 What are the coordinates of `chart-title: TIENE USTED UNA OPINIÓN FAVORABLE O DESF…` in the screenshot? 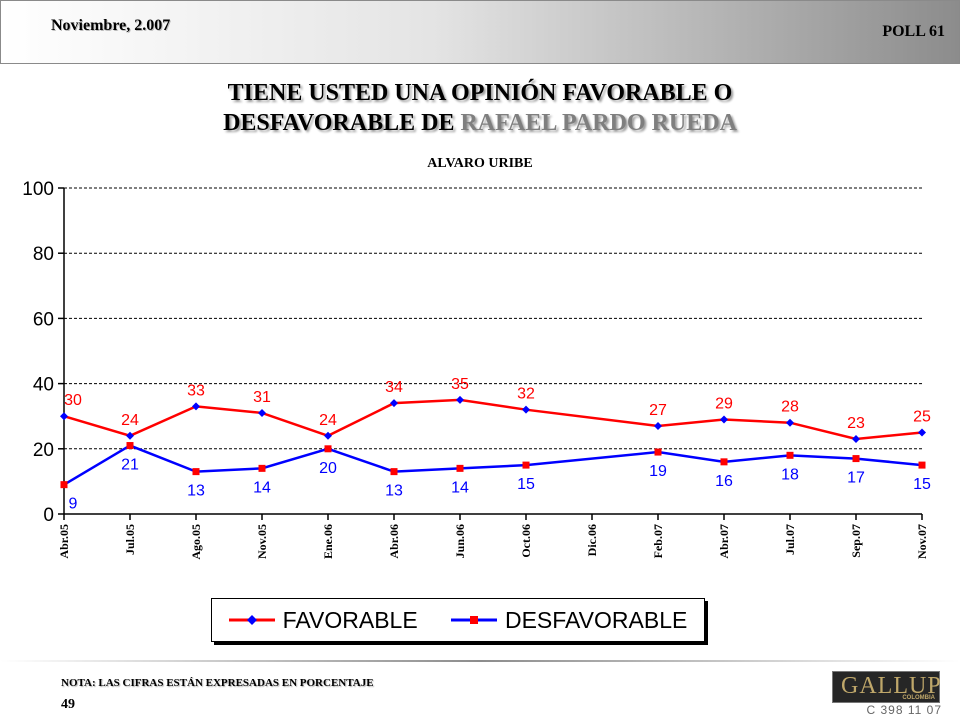 It's located at (480, 108).